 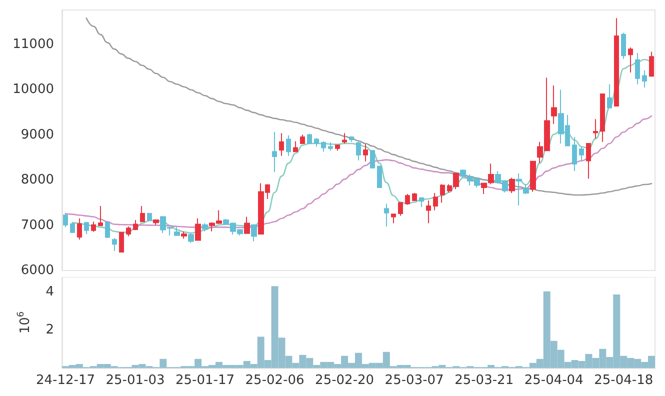 What do you see at coordinates (414, 380) in the screenshot?
I see `x-tick-label: 25-03-07` at bounding box center [414, 380].